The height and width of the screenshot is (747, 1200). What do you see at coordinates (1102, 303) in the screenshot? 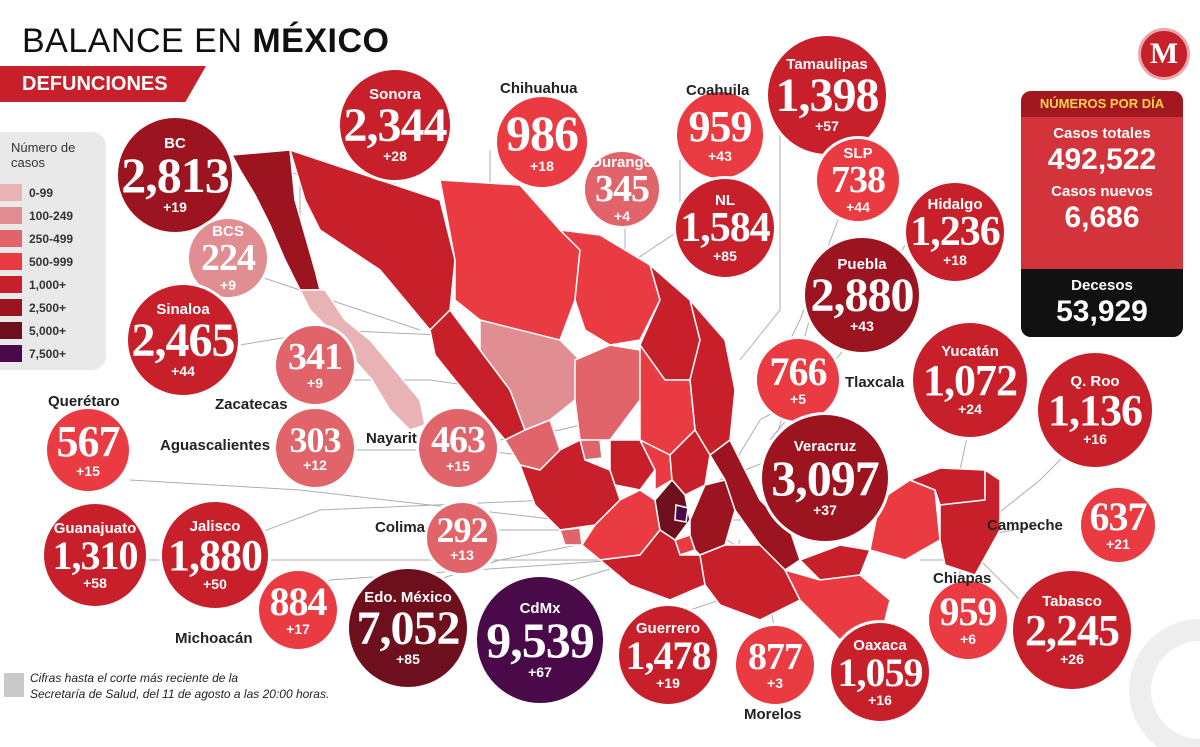
I see `deaths-panel: Decesos 53,929` at bounding box center [1102, 303].